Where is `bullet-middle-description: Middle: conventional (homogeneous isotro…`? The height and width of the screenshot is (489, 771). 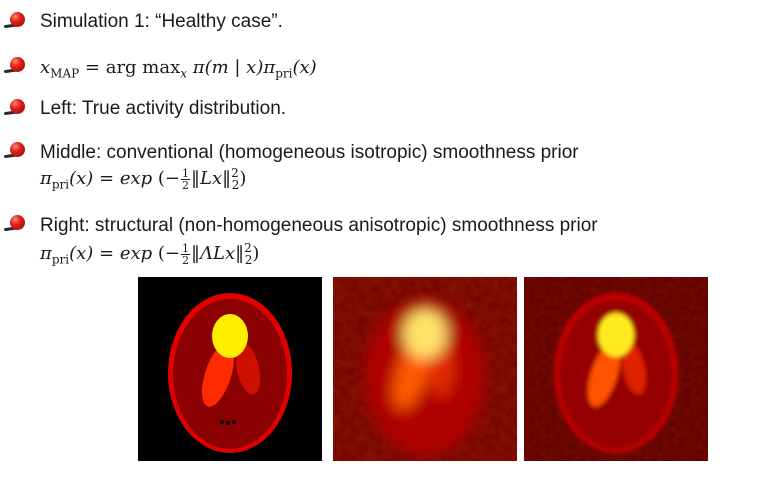
bullet-middle-description: Middle: conventional (homogeneous isotro… is located at coordinates (309, 152).